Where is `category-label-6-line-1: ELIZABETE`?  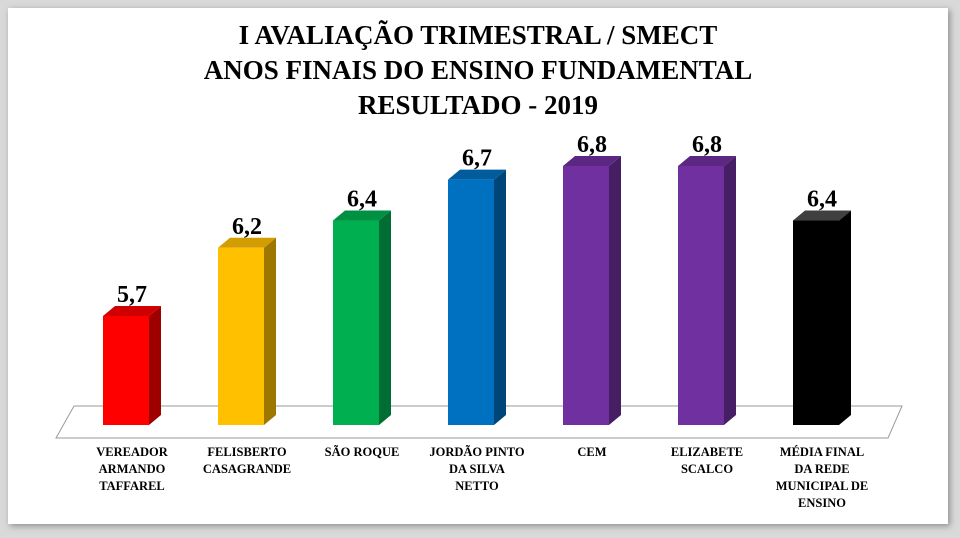 category-label-6-line-1: ELIZABETE is located at coordinates (707, 452).